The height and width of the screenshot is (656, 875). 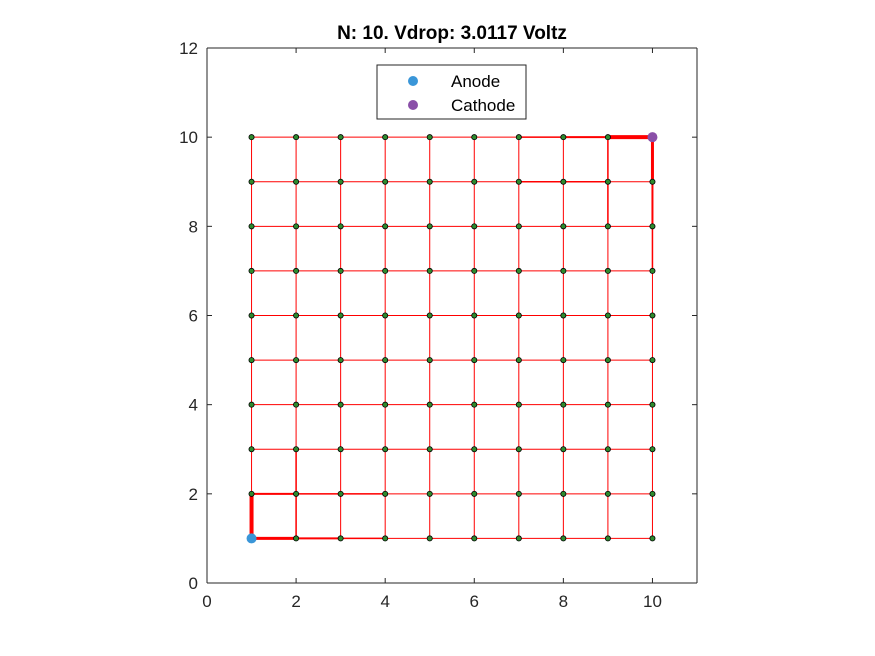 I want to click on chart-title: N: 10. Vdrop: 3.0117 Voltz, so click(x=452, y=33).